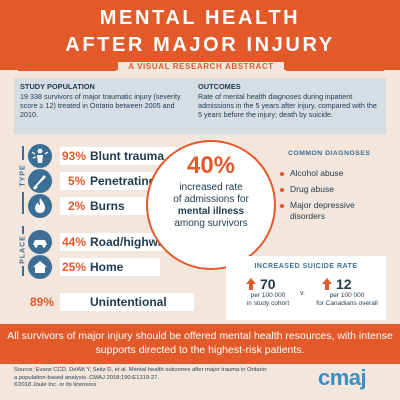 The width and height of the screenshot is (400, 400). What do you see at coordinates (201, 66) in the screenshot?
I see `subtitle: A VISUAL RESEARCH ABSTRACT` at bounding box center [201, 66].